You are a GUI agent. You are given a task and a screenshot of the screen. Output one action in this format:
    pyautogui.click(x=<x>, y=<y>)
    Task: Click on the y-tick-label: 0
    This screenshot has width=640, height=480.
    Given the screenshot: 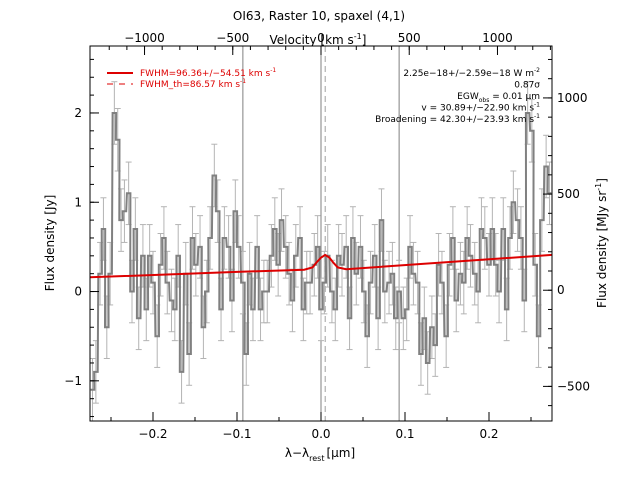 What is the action you would take?
    pyautogui.click(x=78, y=292)
    